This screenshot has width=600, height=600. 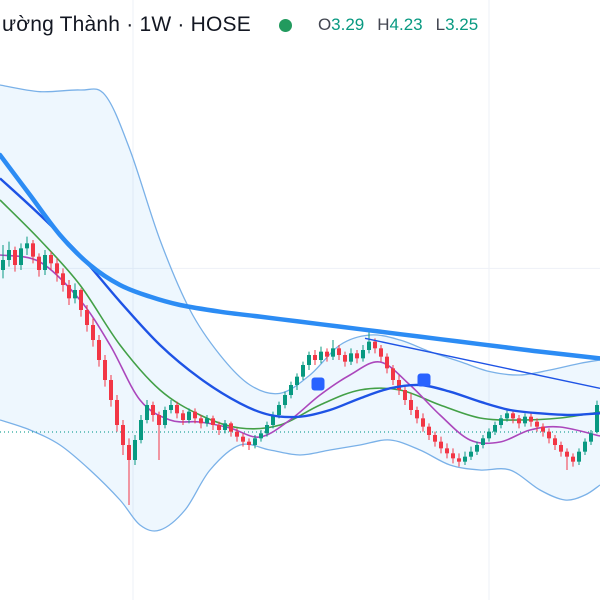 What do you see at coordinates (482, 363) in the screenshot?
I see `trendline` at bounding box center [482, 363].